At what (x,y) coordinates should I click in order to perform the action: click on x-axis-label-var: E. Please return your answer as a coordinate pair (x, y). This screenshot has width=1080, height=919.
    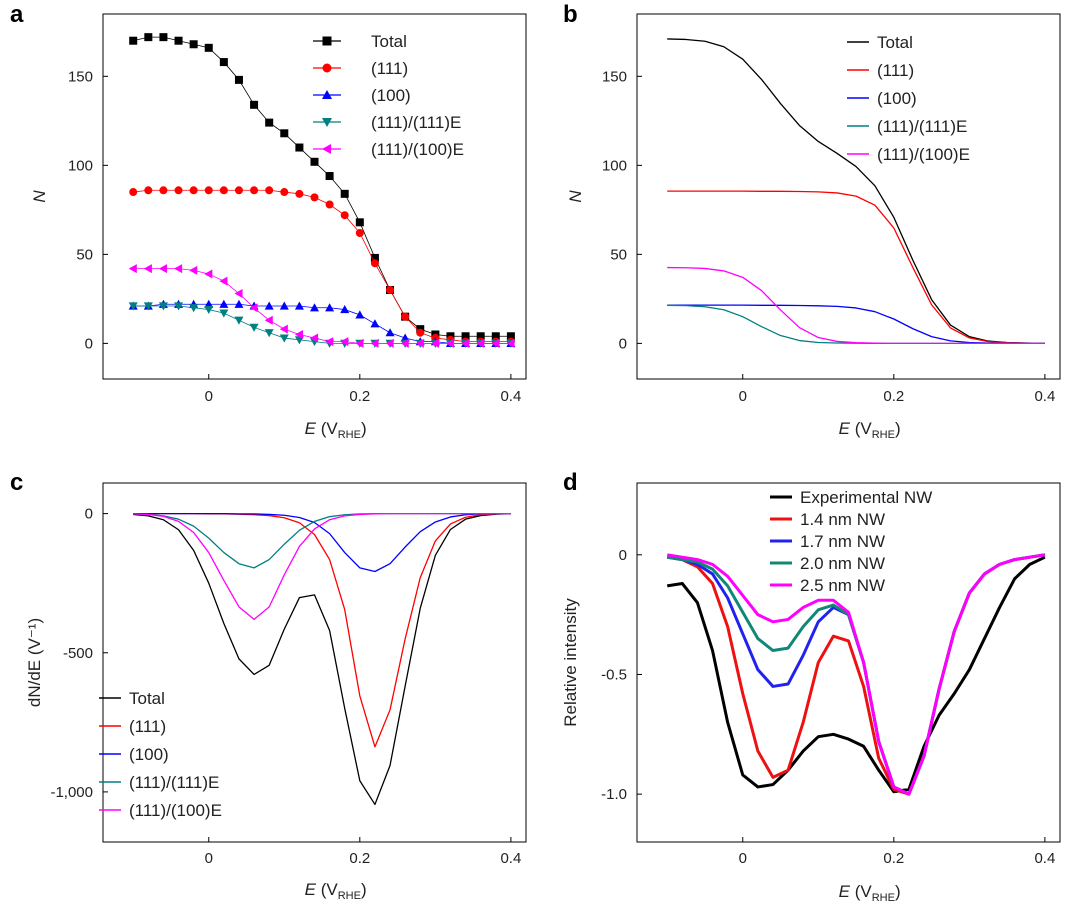
    Looking at the image, I should click on (311, 428).